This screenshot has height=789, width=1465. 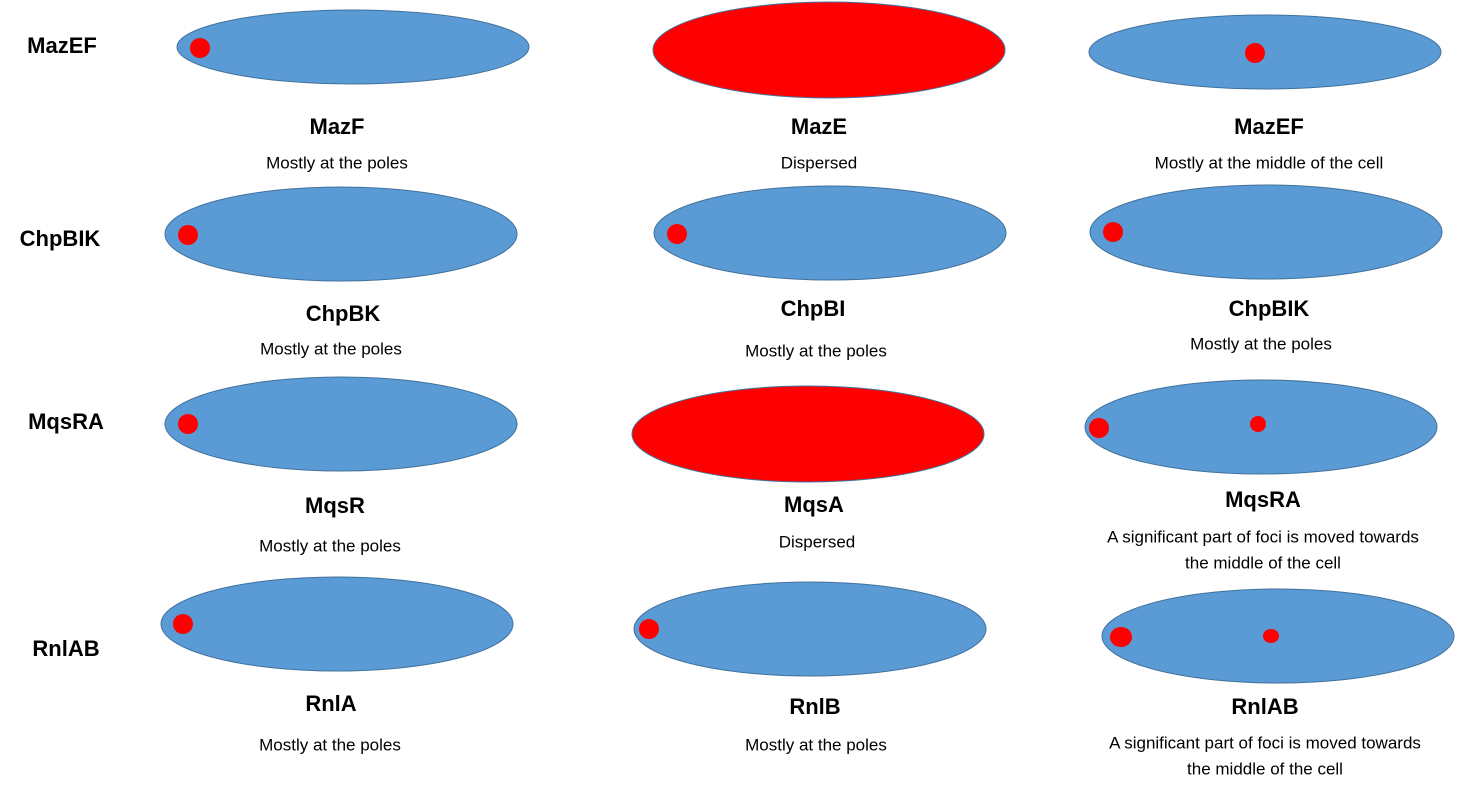 What do you see at coordinates (814, 504) in the screenshot?
I see `cell-title: MqsA` at bounding box center [814, 504].